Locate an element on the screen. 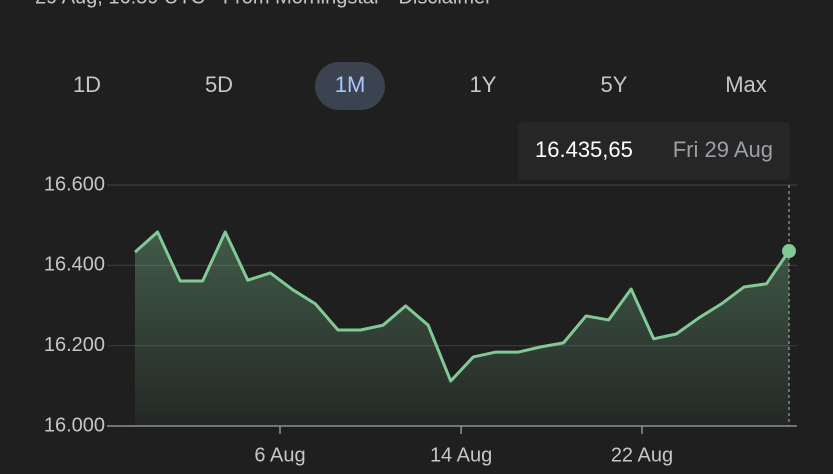  tab: Max is located at coordinates (746, 84).